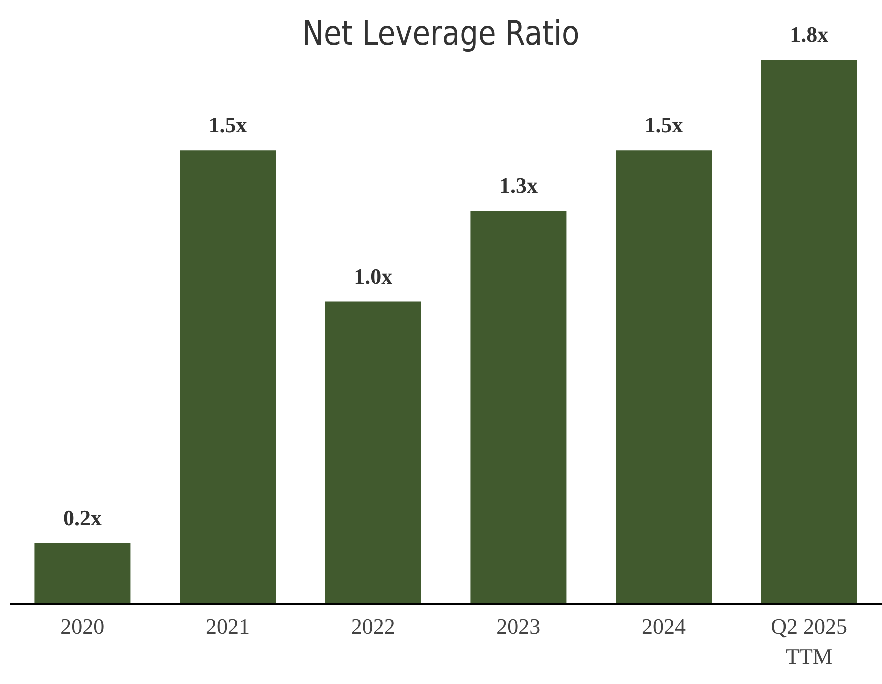  I want to click on data-label: 1.0x, so click(373, 276).